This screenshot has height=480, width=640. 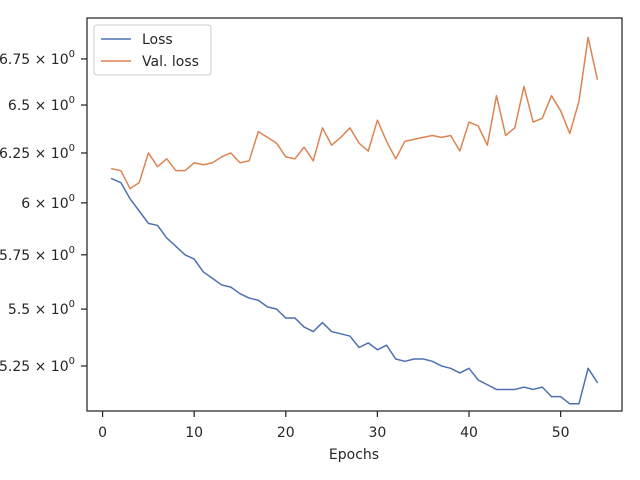 I want to click on y-tick-label: 6 × 100, so click(x=48, y=202).